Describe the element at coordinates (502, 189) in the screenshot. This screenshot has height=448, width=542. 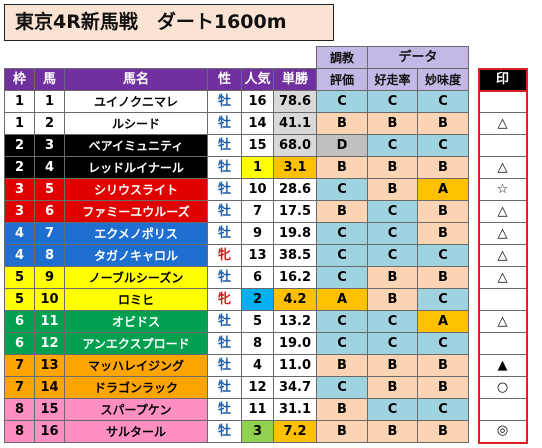
I see `mark-cell: ☆` at that location.